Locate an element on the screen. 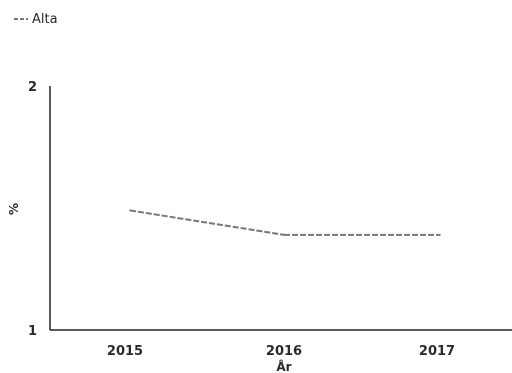  data-point-alta-2015 is located at coordinates (130, 210).